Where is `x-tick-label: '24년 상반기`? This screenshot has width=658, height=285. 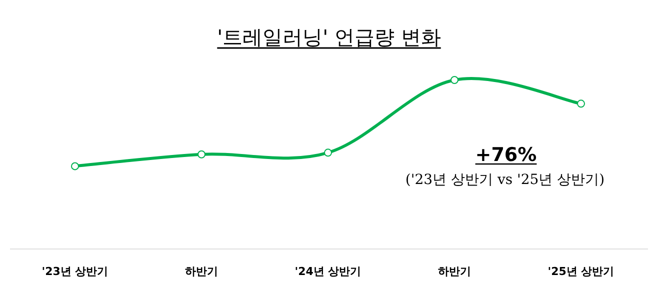 x-tick-label: '24년 상반기 is located at coordinates (328, 271).